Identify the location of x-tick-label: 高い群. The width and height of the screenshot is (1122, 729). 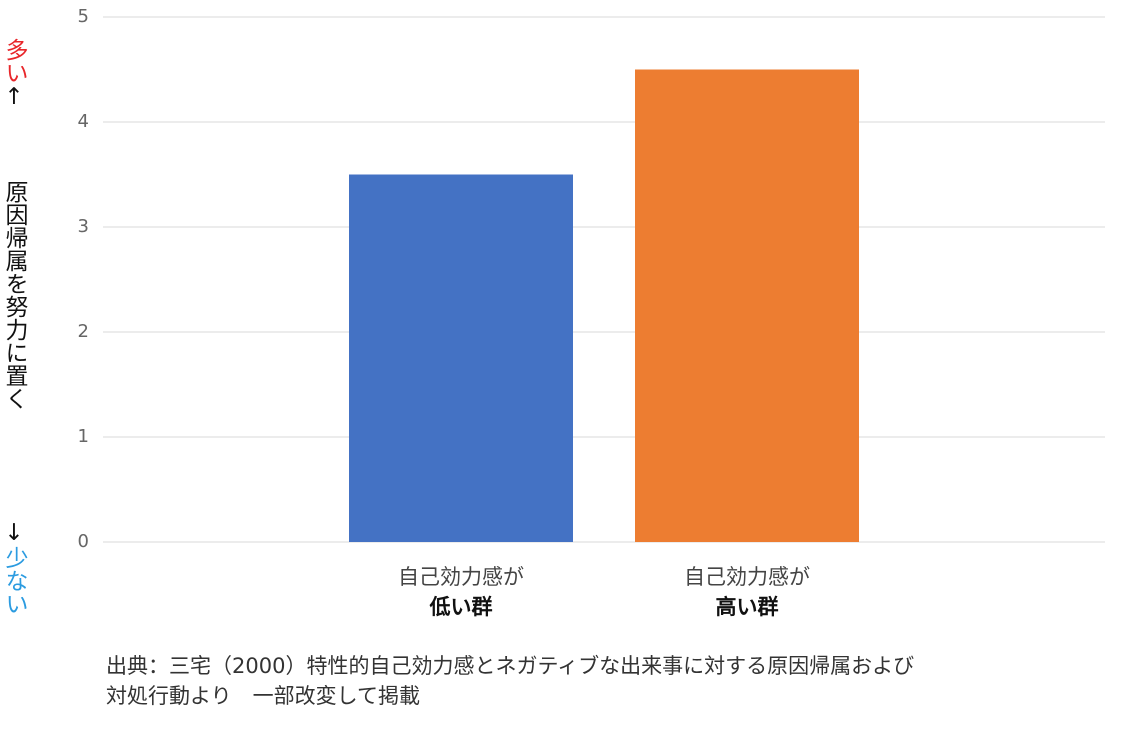
(747, 607).